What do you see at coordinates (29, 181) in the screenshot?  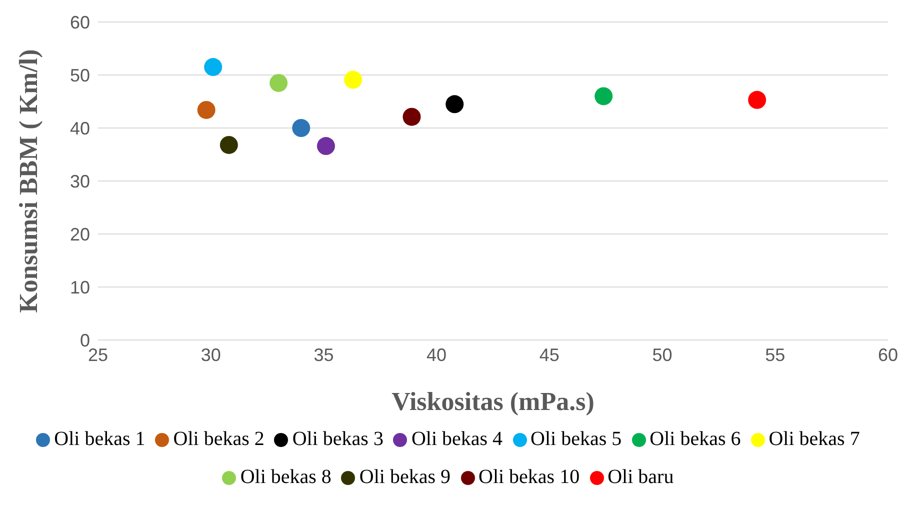 I see `y-axis-title: Konsumsi BBM ( Km/l)` at bounding box center [29, 181].